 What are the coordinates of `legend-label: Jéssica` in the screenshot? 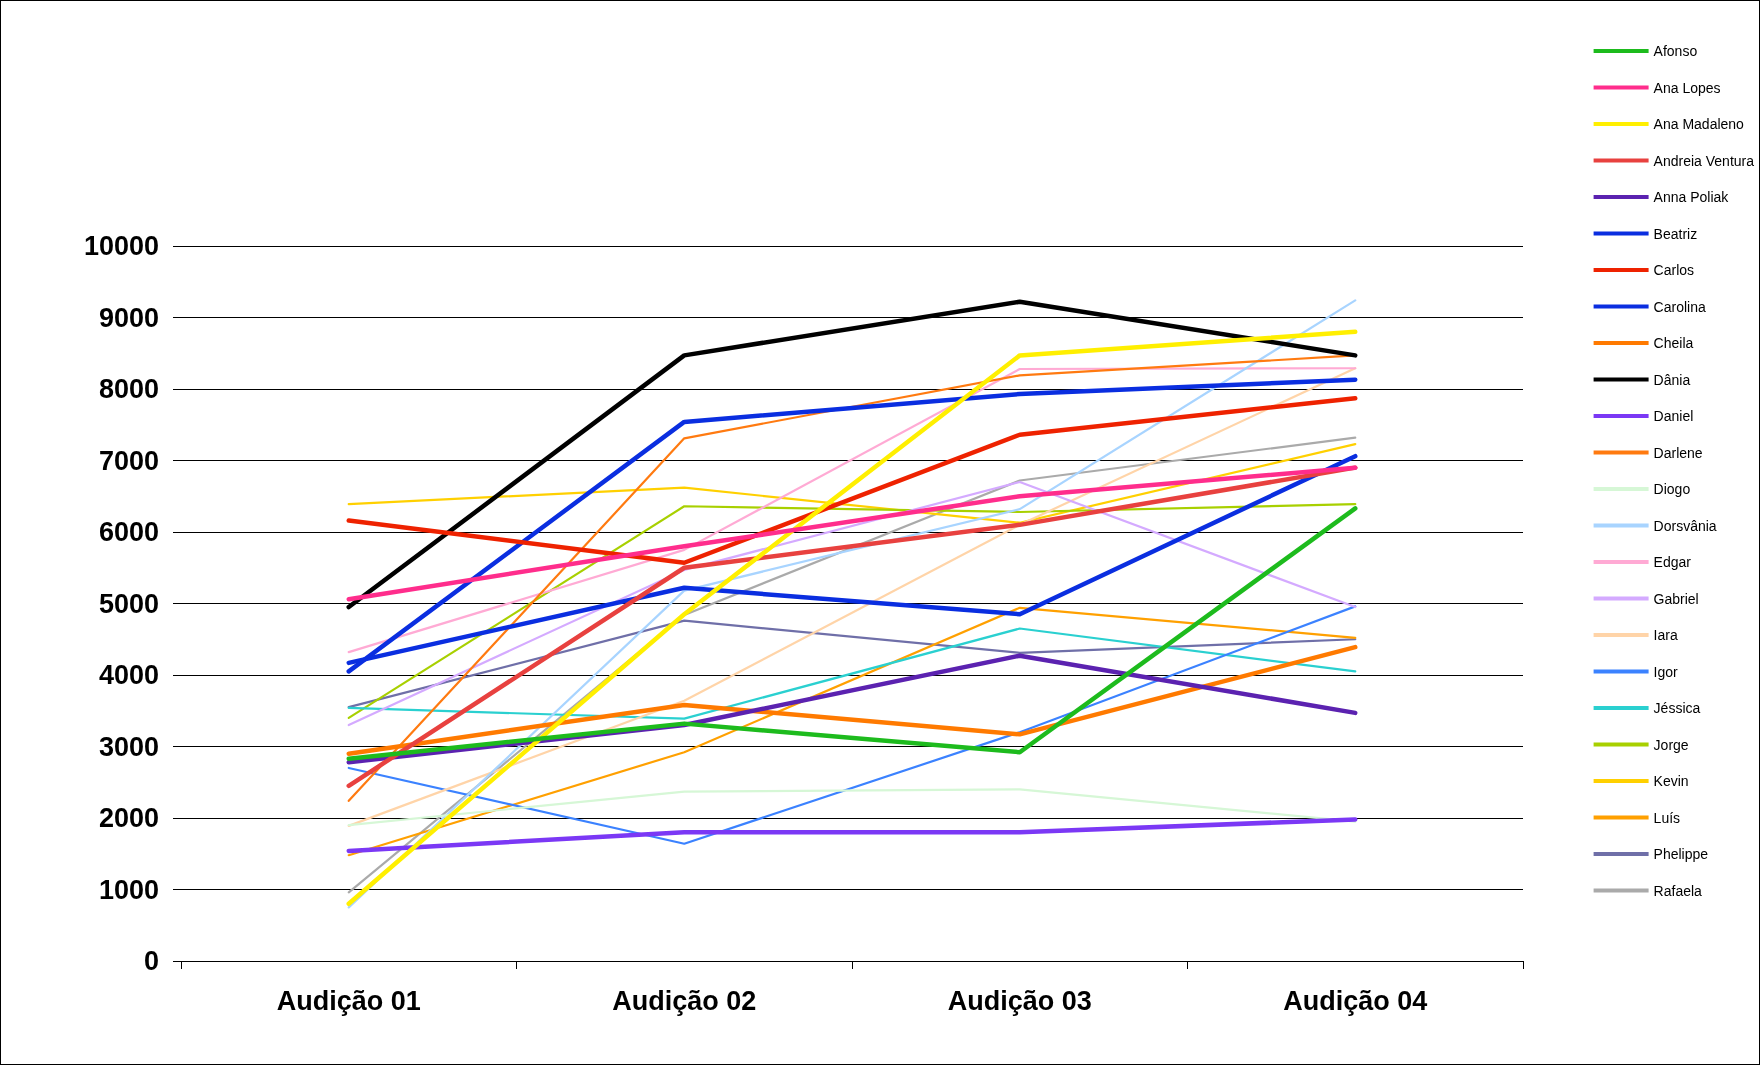 It's located at (1677, 708).